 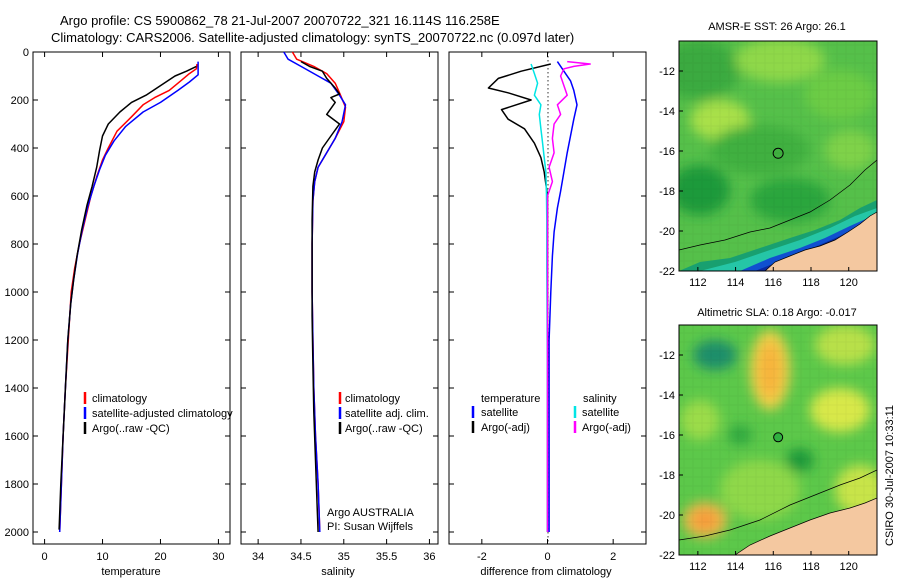 I want to click on legend-header-salinity: salinity, so click(x=600, y=399).